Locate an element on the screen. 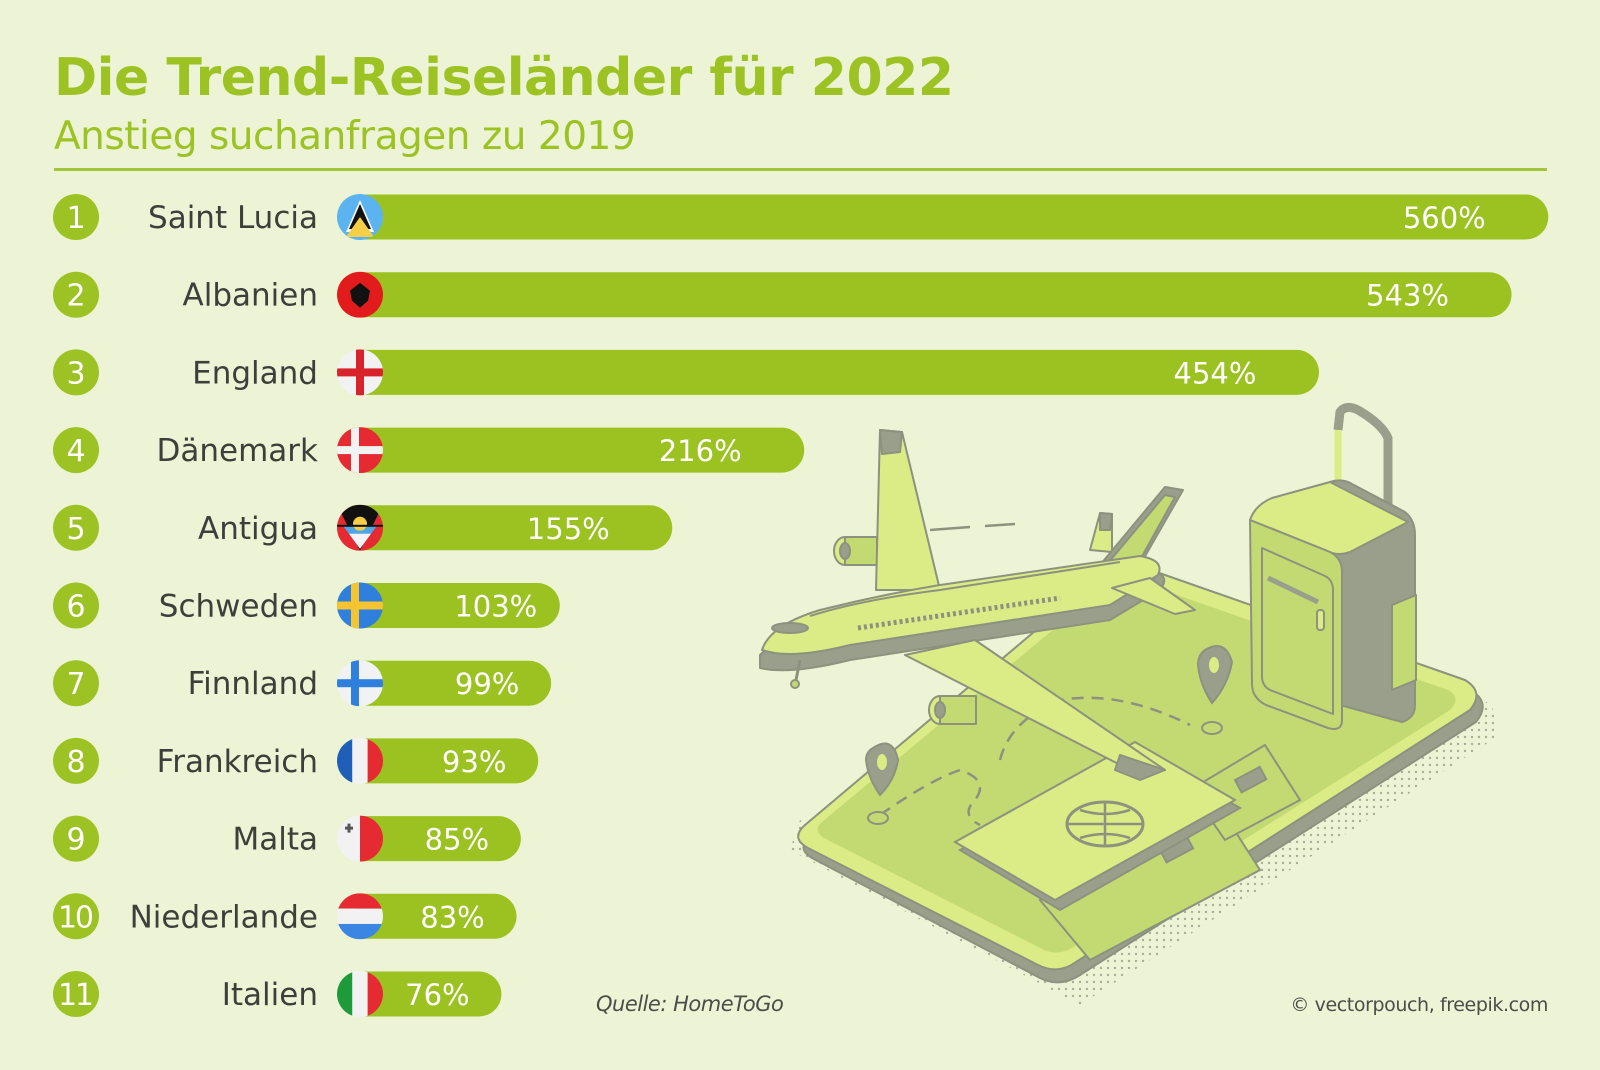  rank-number: 3 is located at coordinates (75, 373).